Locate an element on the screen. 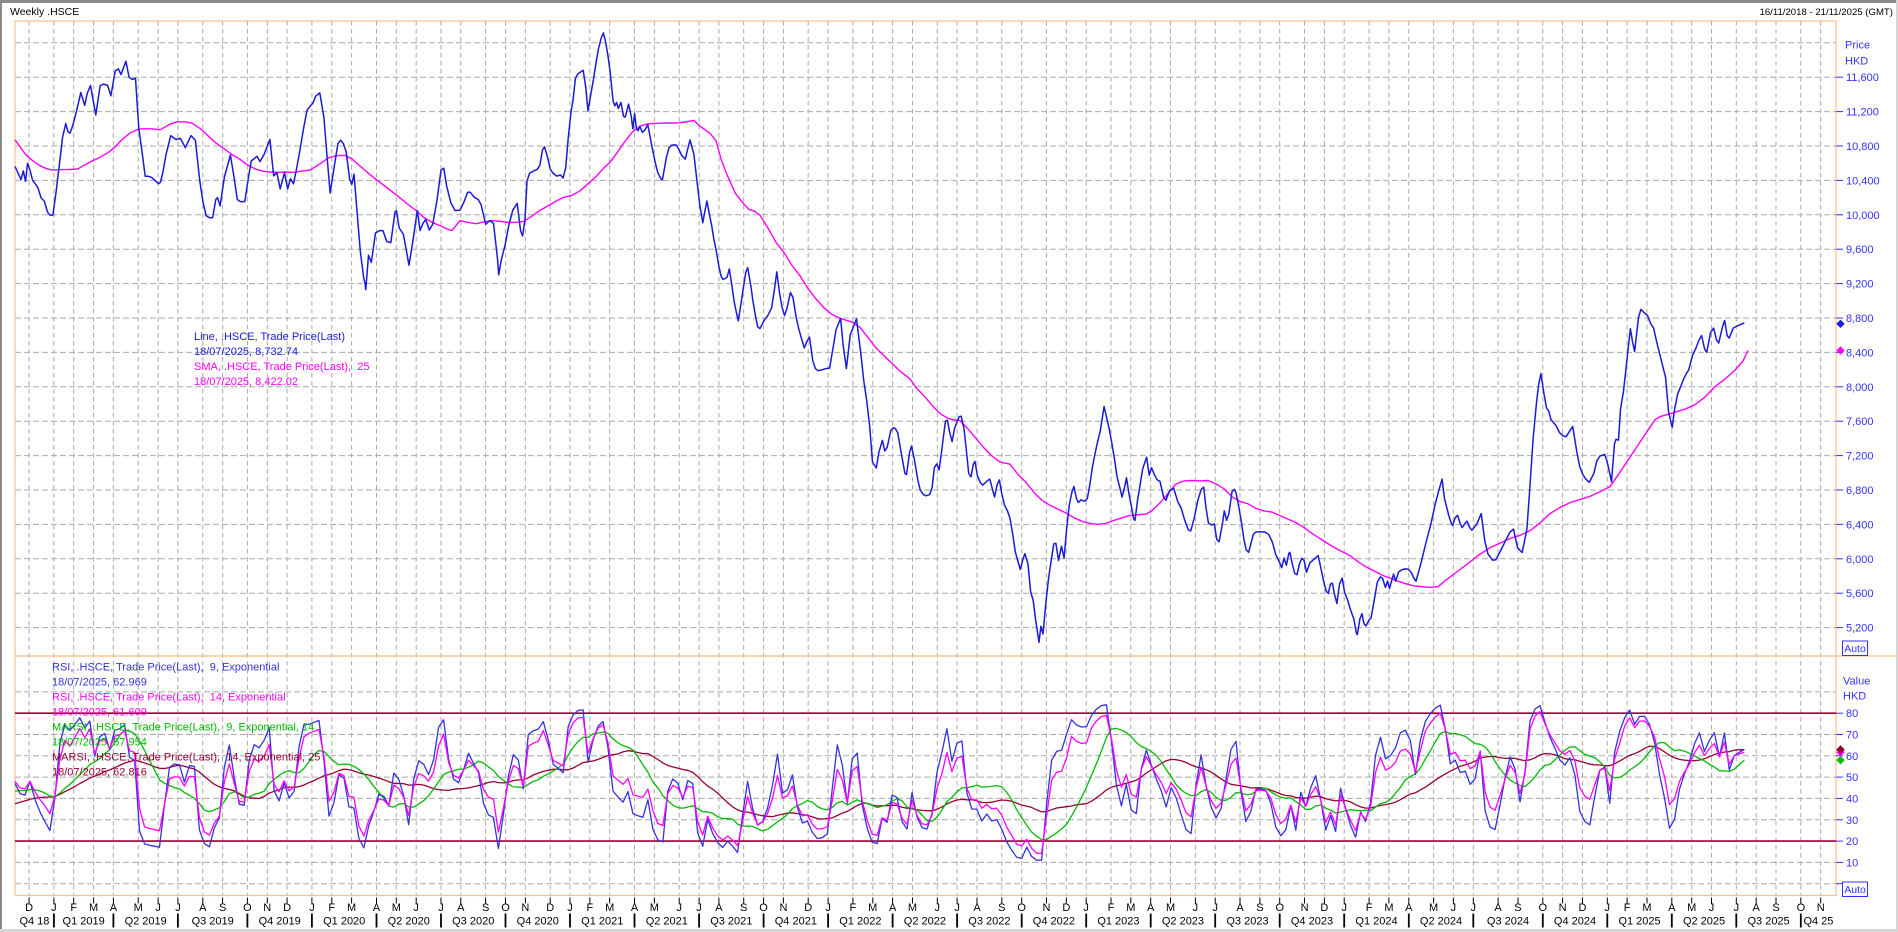  svg-text: Q2 2022 is located at coordinates (925, 922).